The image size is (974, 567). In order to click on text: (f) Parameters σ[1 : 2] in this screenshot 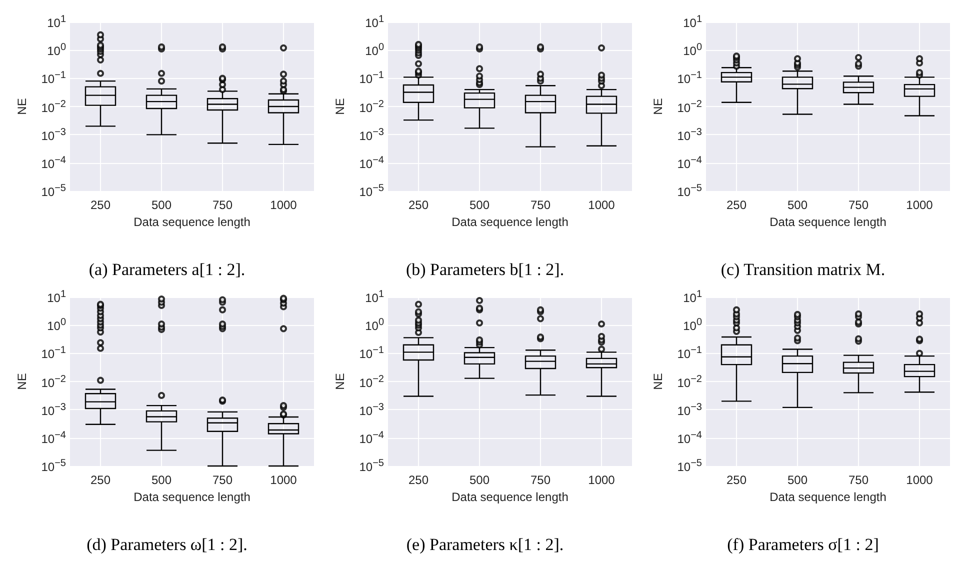, I will do `click(803, 544)`.